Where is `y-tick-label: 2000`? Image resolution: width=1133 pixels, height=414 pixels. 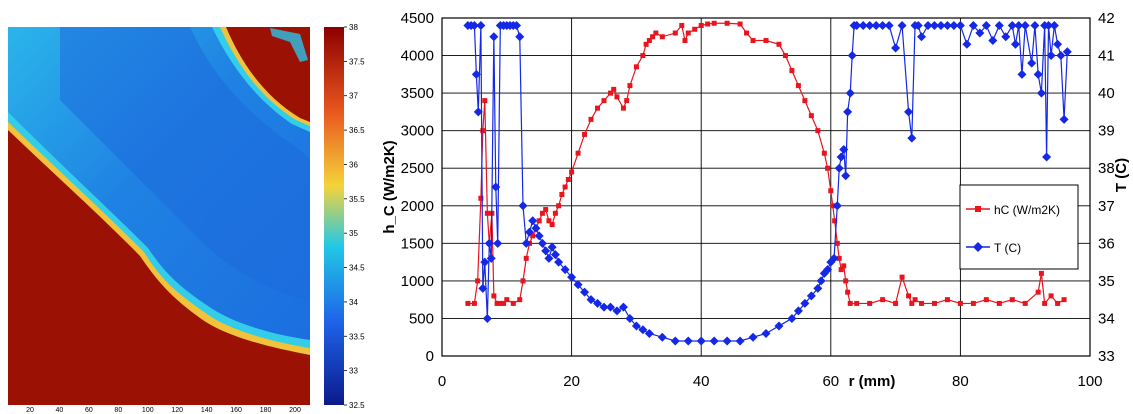
y-tick-label: 2000 is located at coordinates (417, 206).